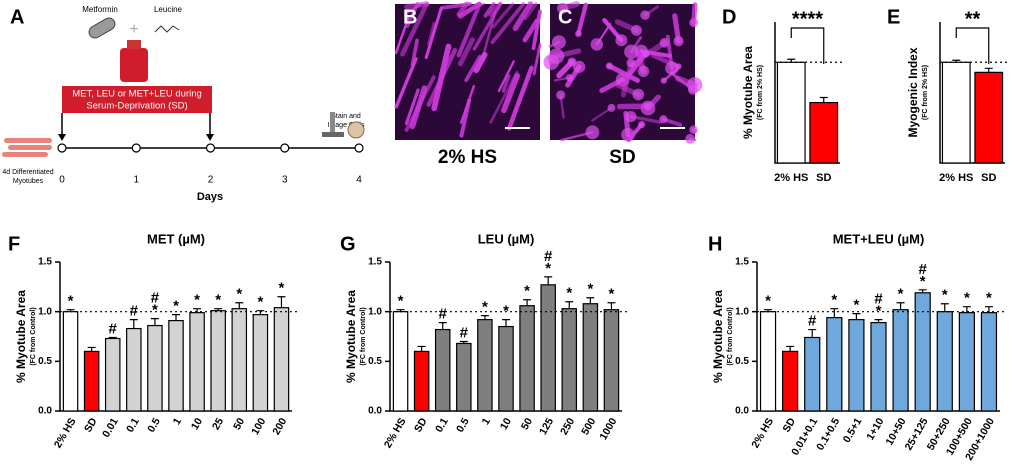 Image resolution: width=1020 pixels, height=471 pixels. I want to click on panel-label: F, so click(14, 244).